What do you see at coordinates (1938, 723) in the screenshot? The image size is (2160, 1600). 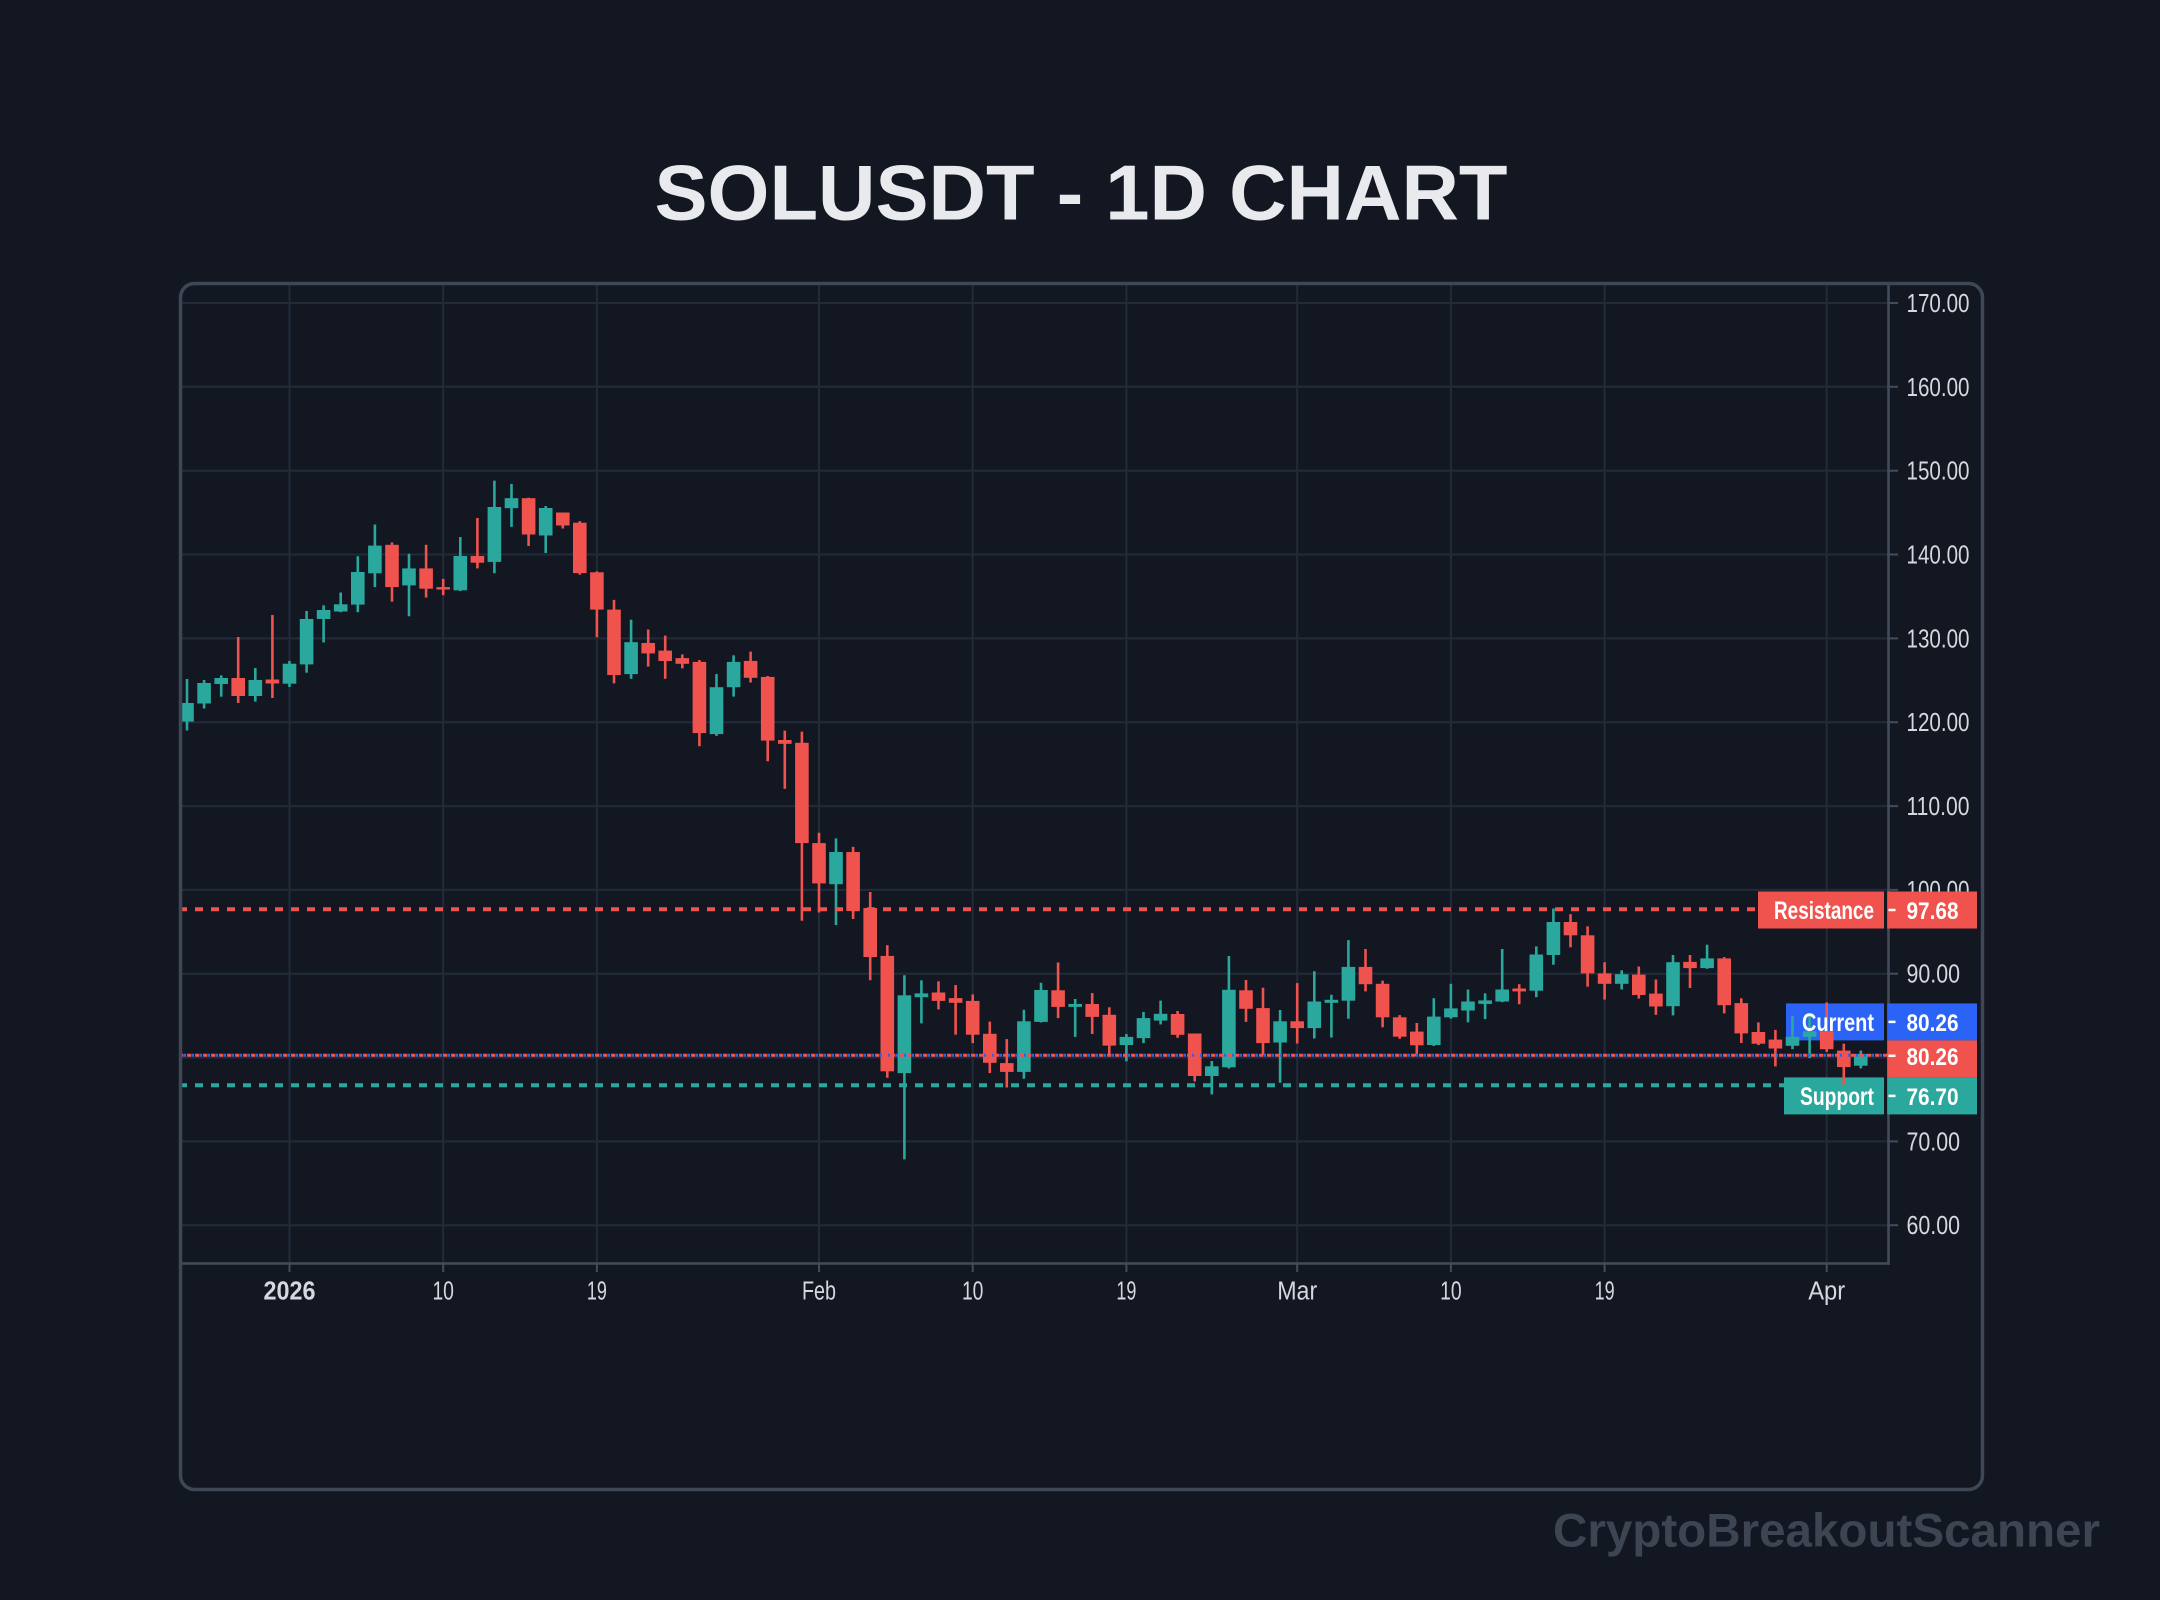 I see `svg-text: 120.00` at bounding box center [1938, 723].